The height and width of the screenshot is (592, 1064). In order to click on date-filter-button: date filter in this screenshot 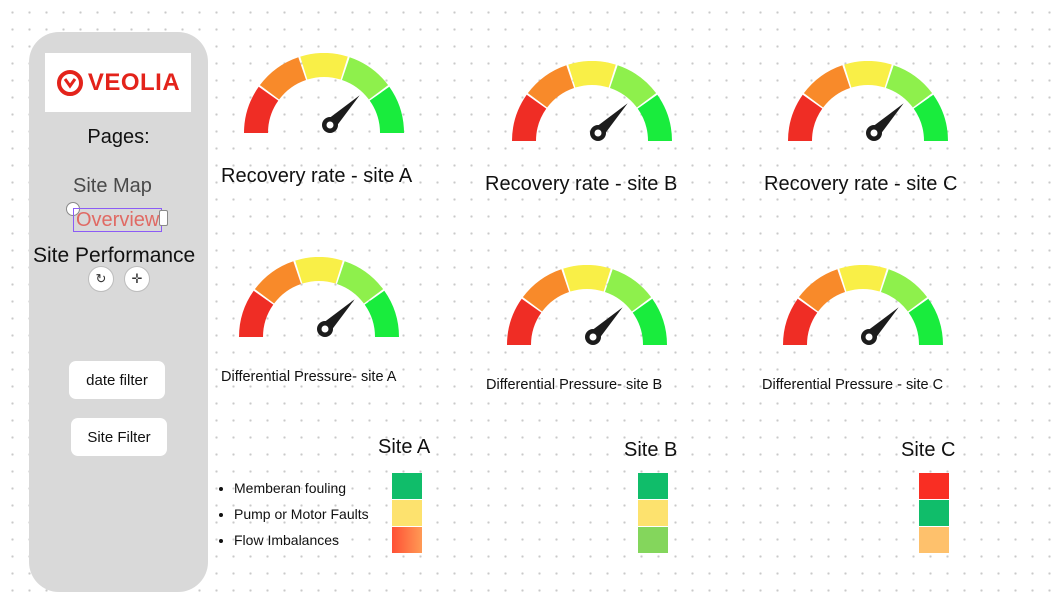, I will do `click(117, 380)`.